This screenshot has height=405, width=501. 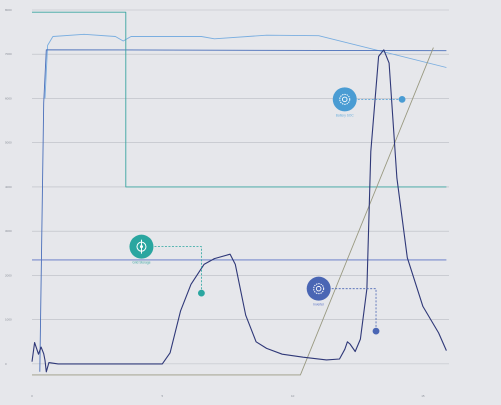 I want to click on y-tick-label: 7000, so click(x=8, y=54).